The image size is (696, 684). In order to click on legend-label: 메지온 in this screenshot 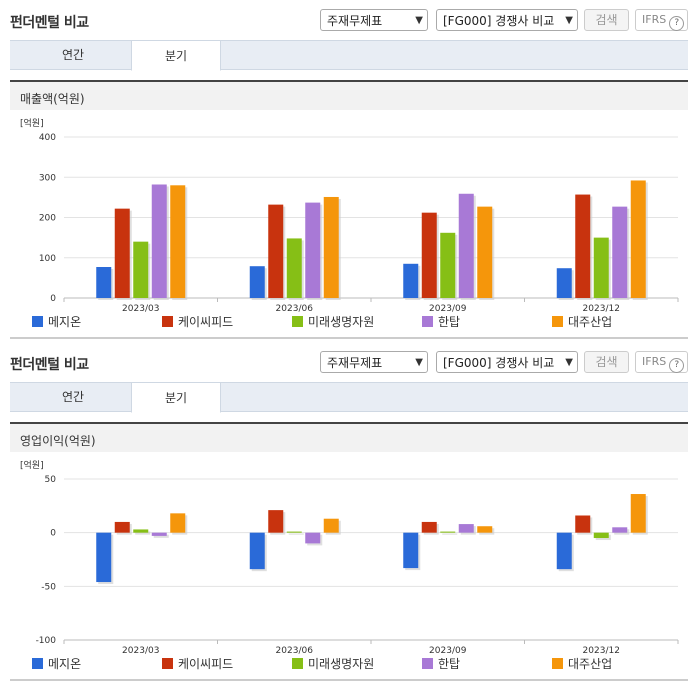, I will do `click(65, 664)`.